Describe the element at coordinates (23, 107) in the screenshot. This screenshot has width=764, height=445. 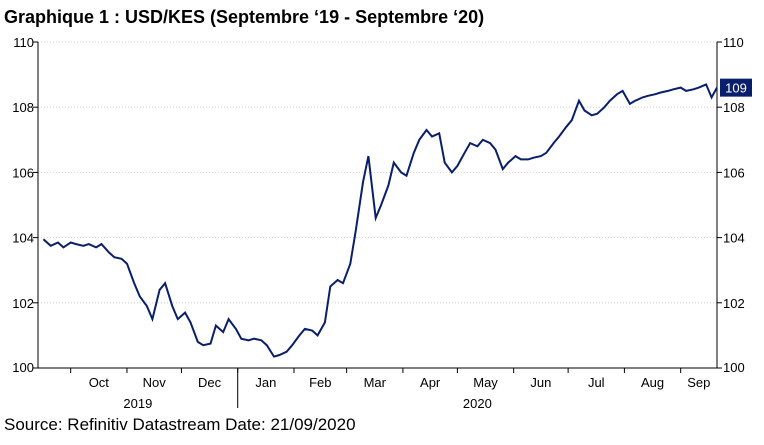
I see `y-tick-label-left-108: 108` at that location.